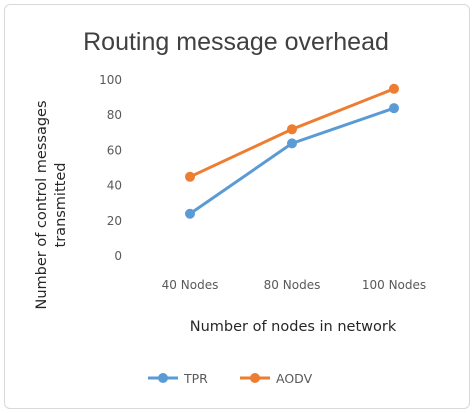 The image size is (474, 413). Describe the element at coordinates (293, 327) in the screenshot. I see `x-axis-label: Number of nodes in network` at that location.